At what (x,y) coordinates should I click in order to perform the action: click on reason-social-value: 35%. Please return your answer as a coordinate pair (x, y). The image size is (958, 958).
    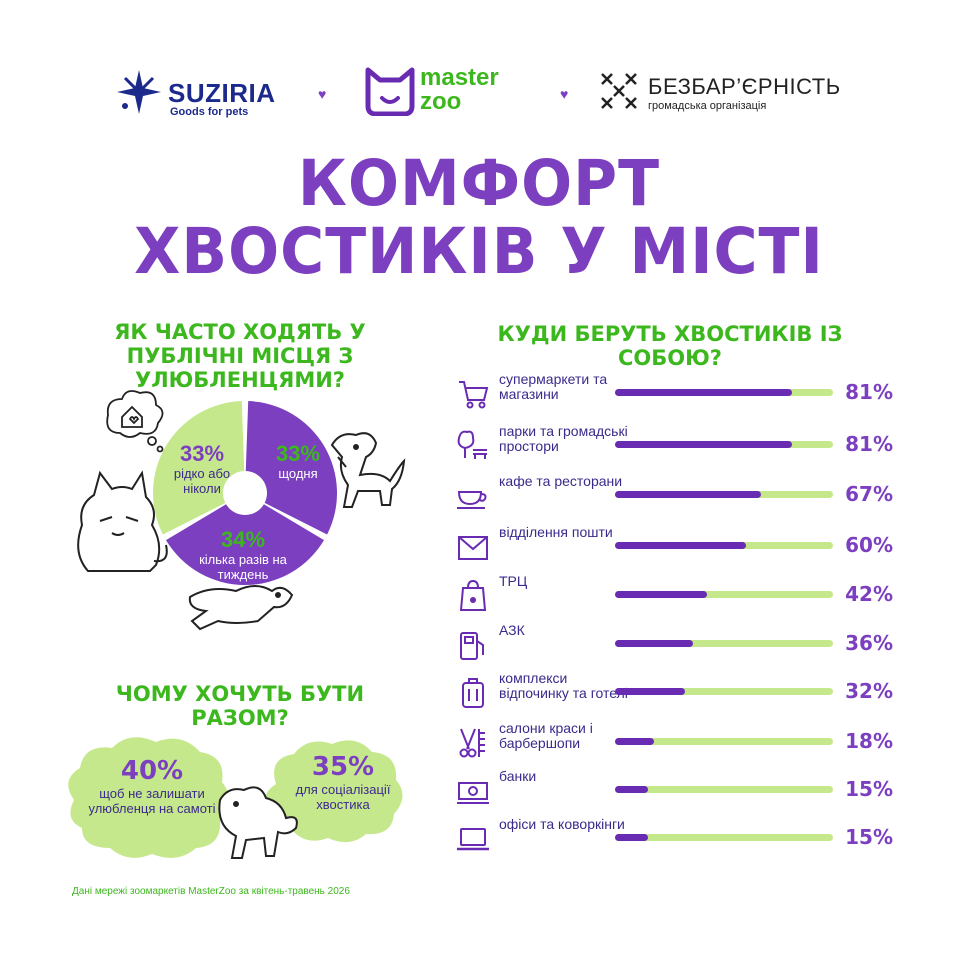
    Looking at the image, I should click on (343, 767).